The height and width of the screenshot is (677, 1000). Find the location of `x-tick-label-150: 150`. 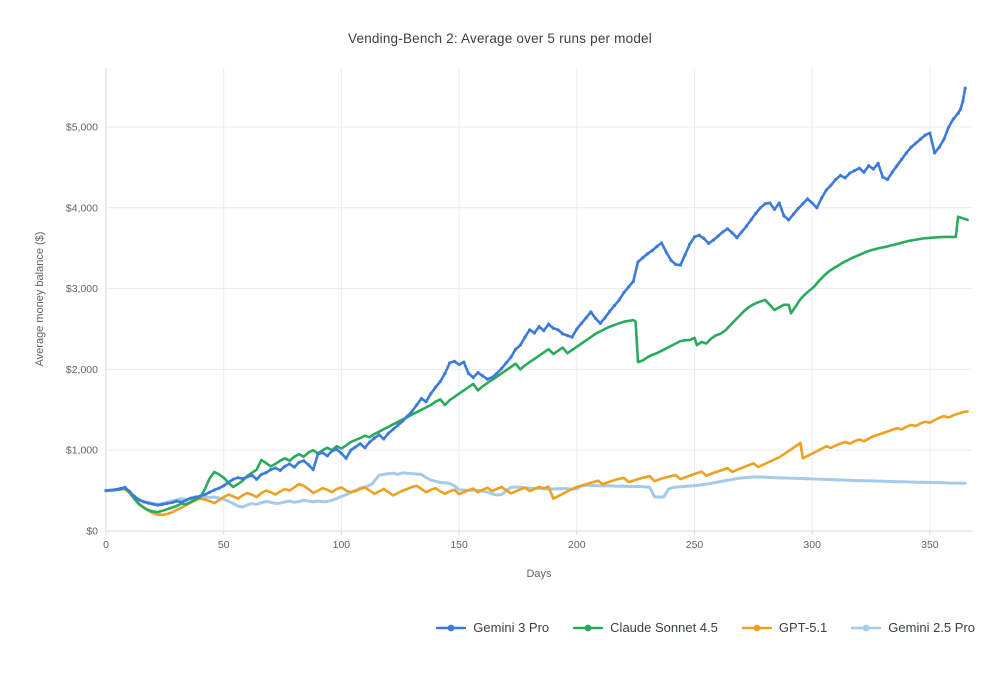

x-tick-label-150: 150 is located at coordinates (459, 545).